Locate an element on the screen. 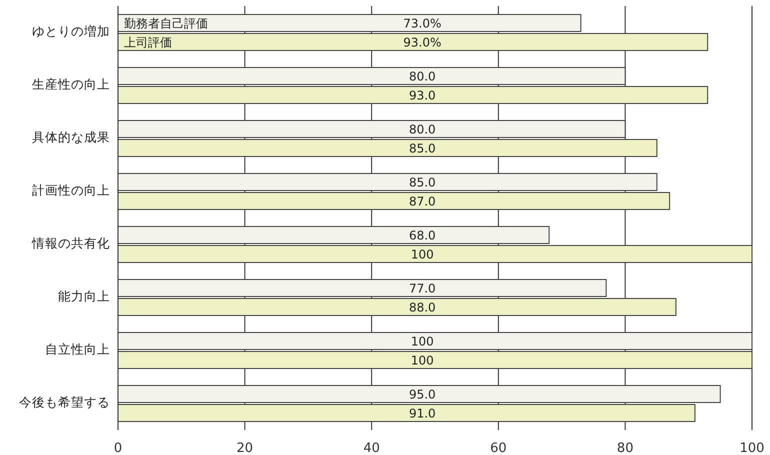 This screenshot has height=455, width=770. data-label: 77.0 is located at coordinates (422, 289).